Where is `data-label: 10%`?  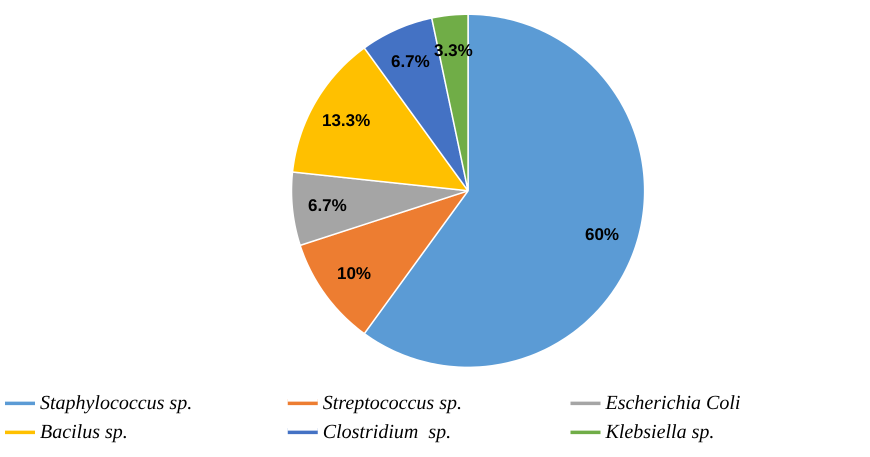
data-label: 10% is located at coordinates (354, 273).